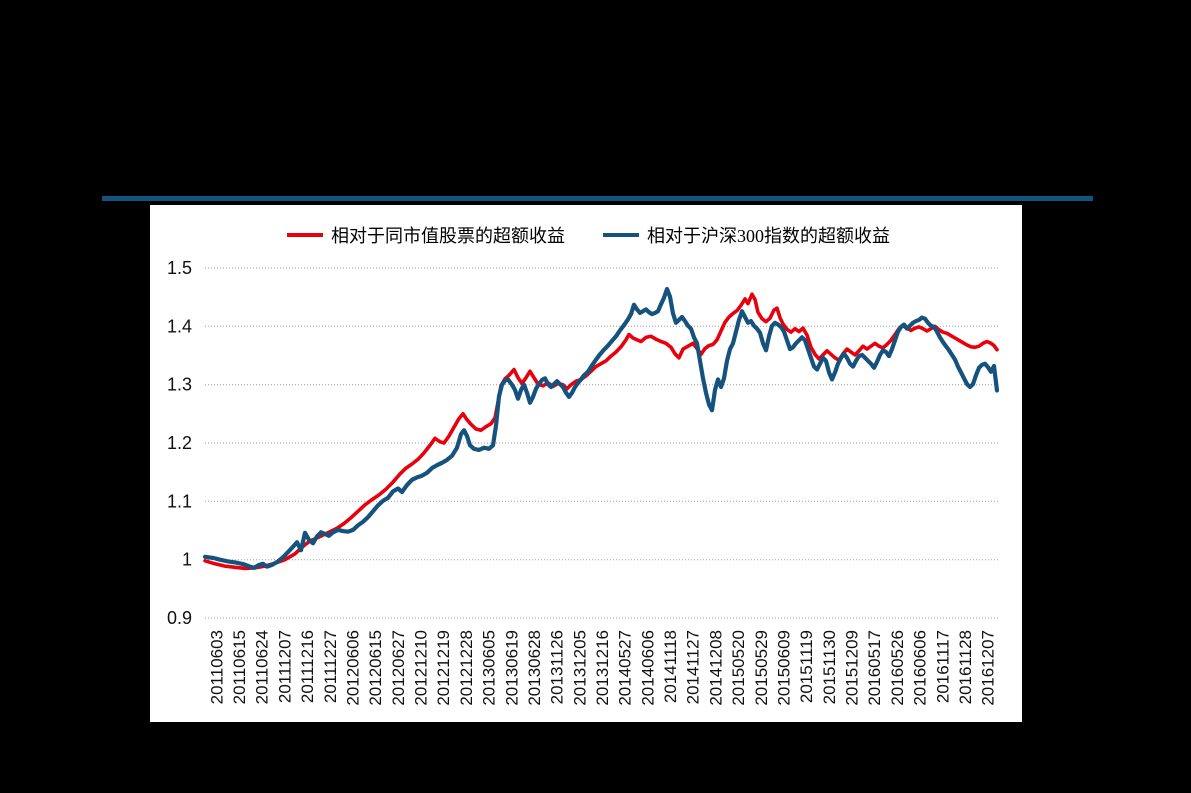 This screenshot has width=1191, height=793. I want to click on x-axis-tick-label: 20161117, so click(942, 666).